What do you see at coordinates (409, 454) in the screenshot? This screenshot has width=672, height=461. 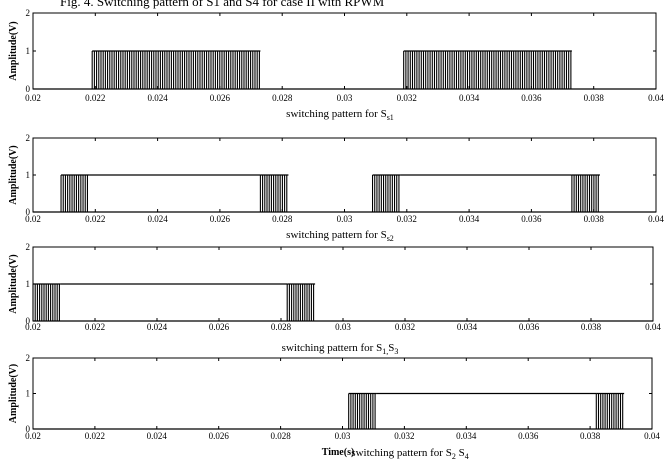 I see `panel-title: switching pattern for S2 S4` at bounding box center [409, 454].